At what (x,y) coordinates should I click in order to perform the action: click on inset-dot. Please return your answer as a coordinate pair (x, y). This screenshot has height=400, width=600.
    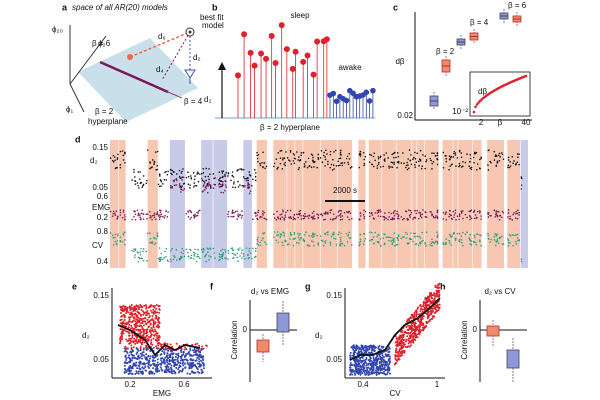
    Looking at the image, I should click on (526, 76).